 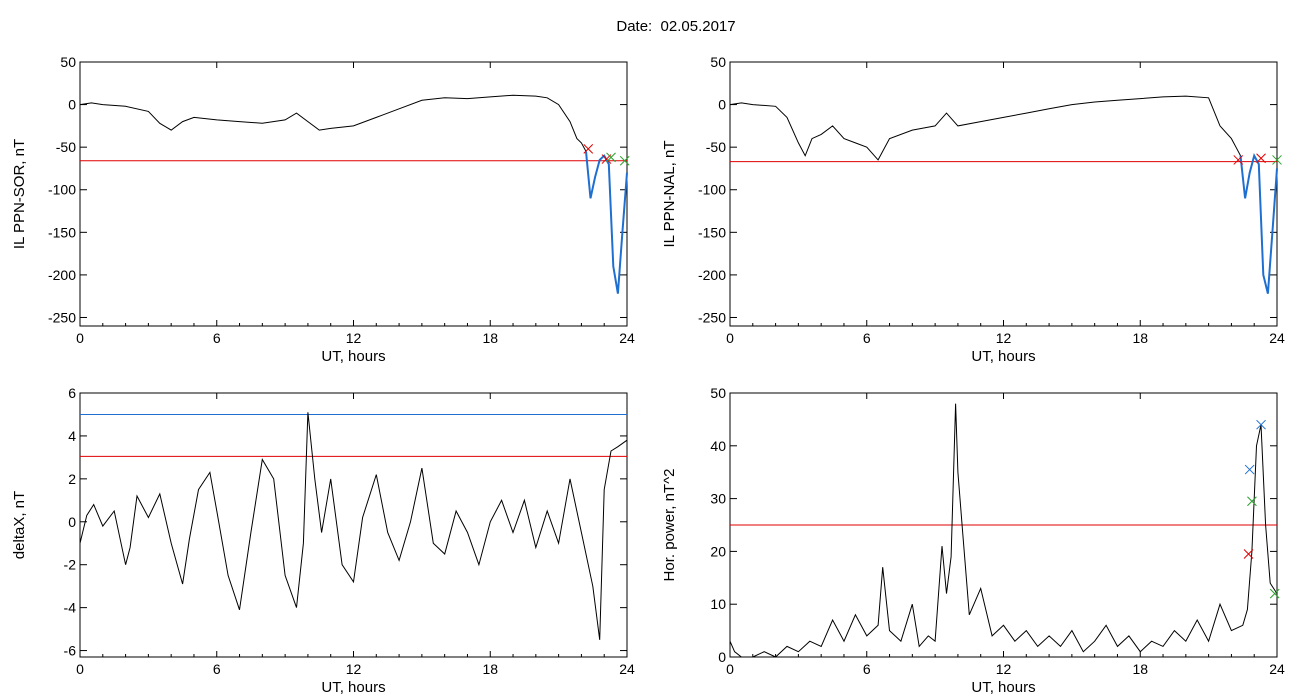 What do you see at coordinates (72, 436) in the screenshot?
I see `y-tick-label: 4` at bounding box center [72, 436].